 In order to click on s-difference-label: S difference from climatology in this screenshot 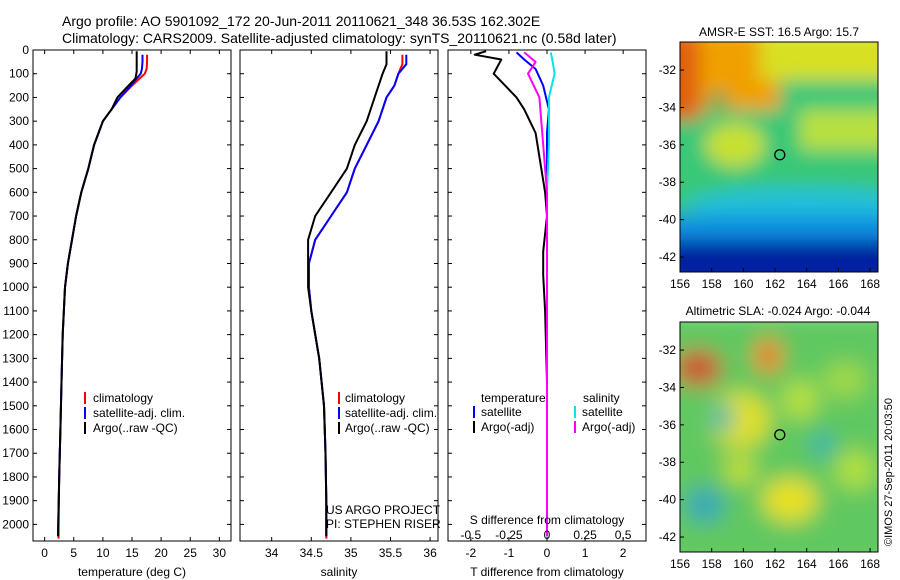, I will do `click(547, 520)`.